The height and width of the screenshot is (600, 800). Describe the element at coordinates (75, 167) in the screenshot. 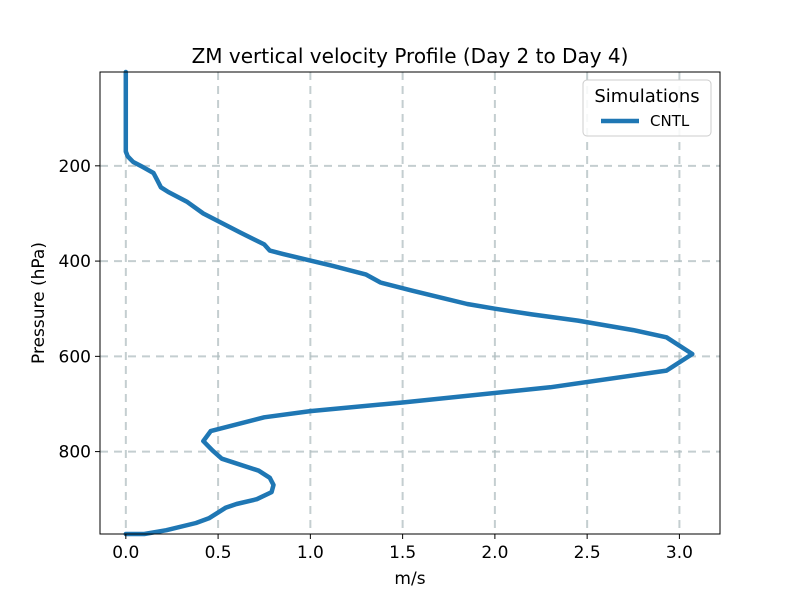

I see `y-tick-label: 200` at that location.